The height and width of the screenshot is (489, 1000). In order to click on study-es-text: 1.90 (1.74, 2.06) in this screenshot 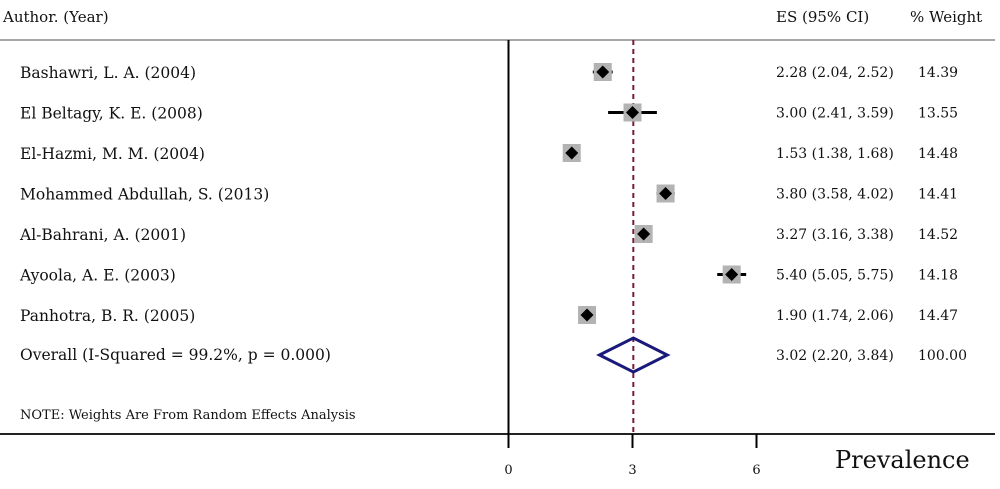, I will do `click(835, 316)`.